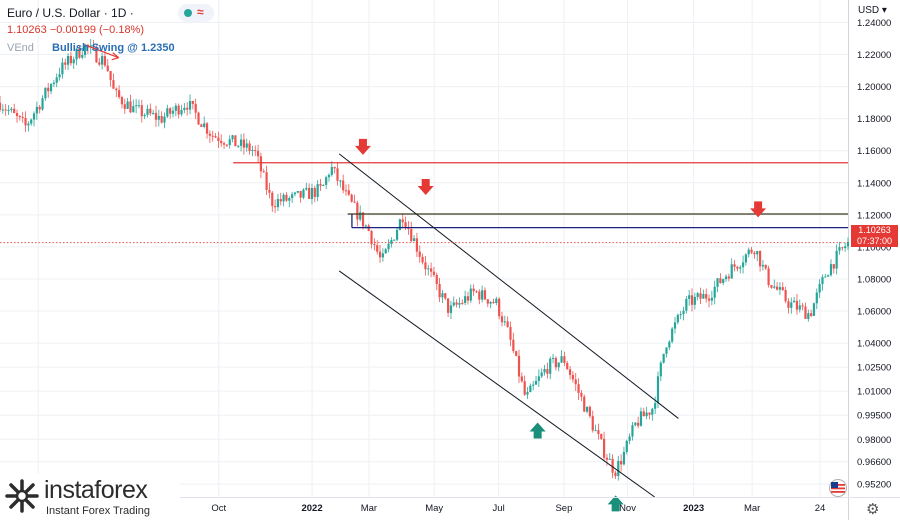  Describe the element at coordinates (874, 119) in the screenshot. I see `price-tick-label: 1.18000` at that location.